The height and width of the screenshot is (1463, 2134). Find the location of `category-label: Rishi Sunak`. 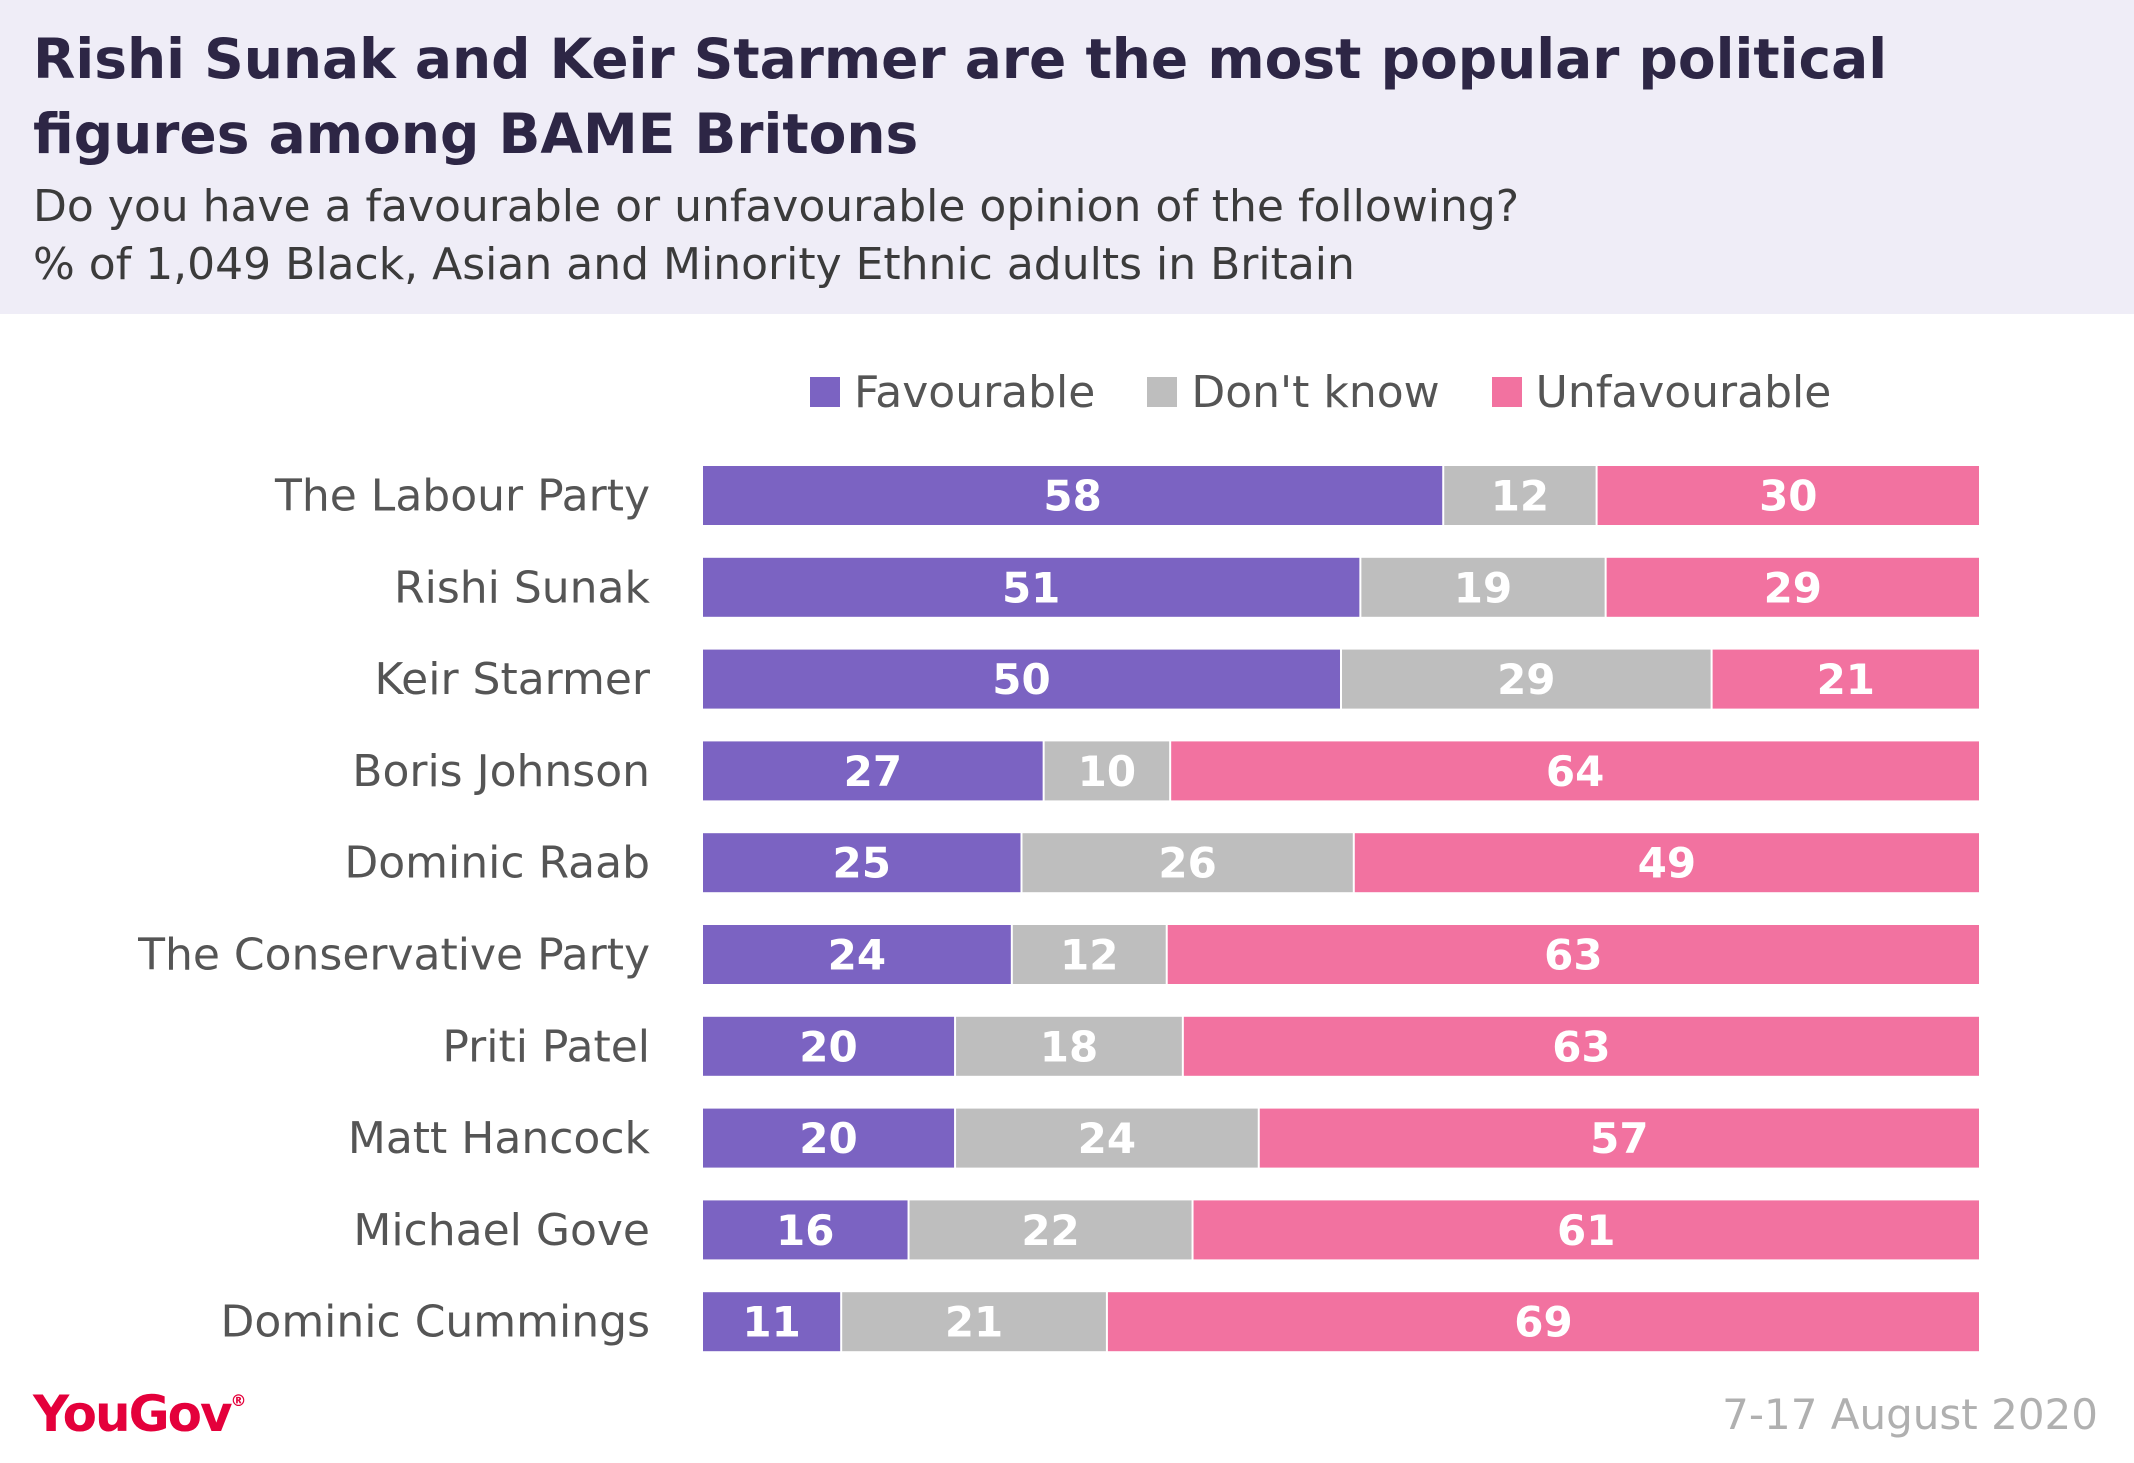

category-label: Rishi Sunak is located at coordinates (522, 587).